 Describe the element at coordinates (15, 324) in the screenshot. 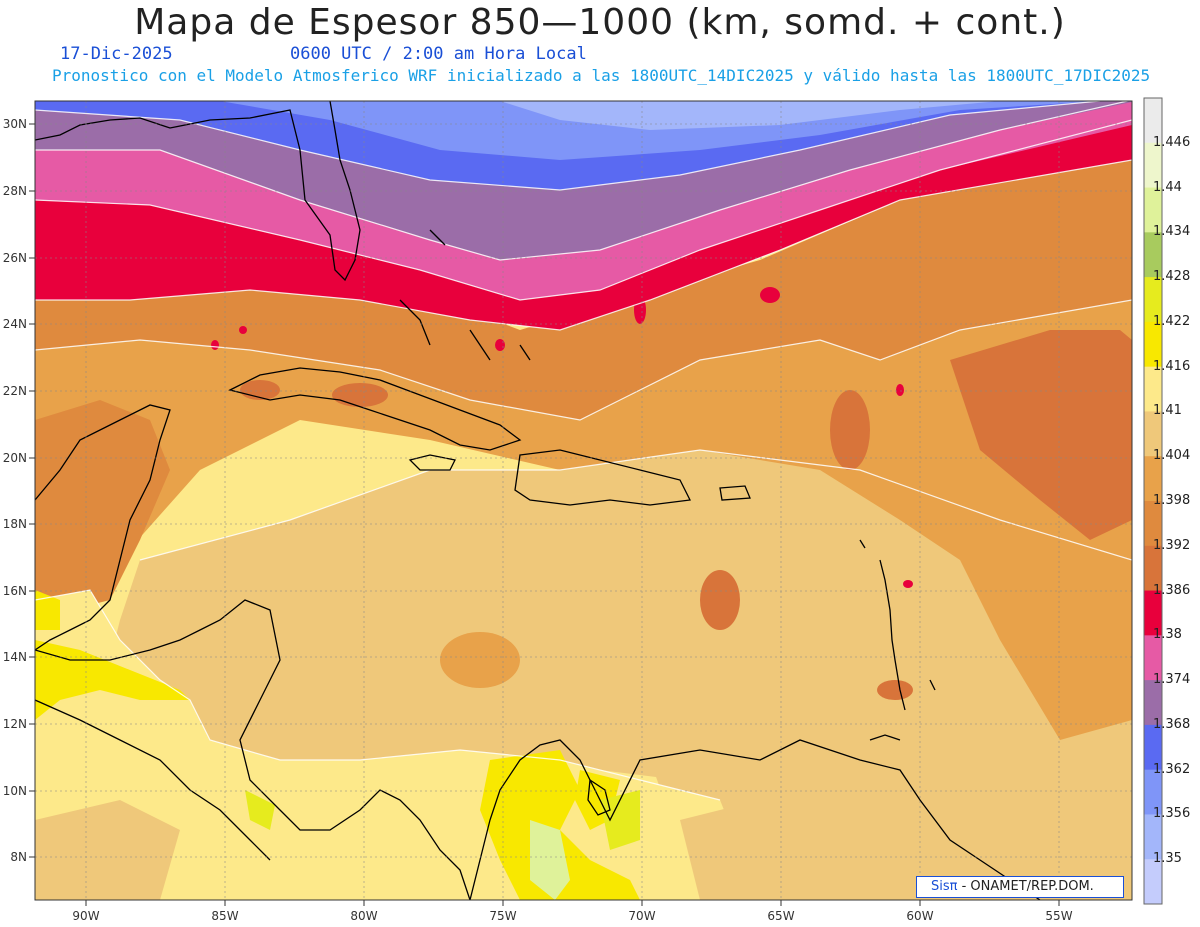

I see `lat-label: 24N` at that location.